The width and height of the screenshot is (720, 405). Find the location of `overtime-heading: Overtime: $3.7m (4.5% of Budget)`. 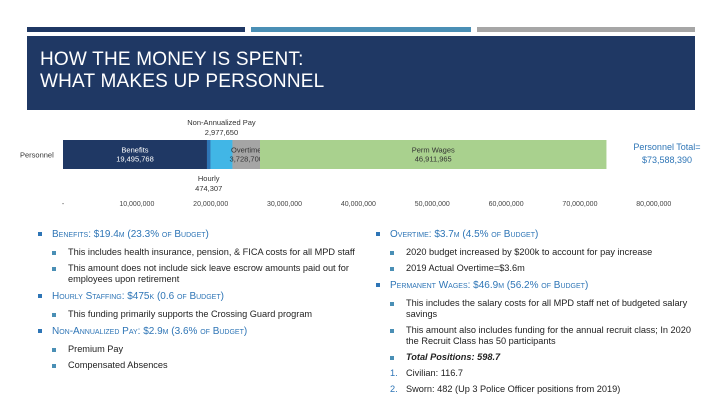

overtime-heading: Overtime: $3.7m (4.5% of Budget) is located at coordinates (541, 234).